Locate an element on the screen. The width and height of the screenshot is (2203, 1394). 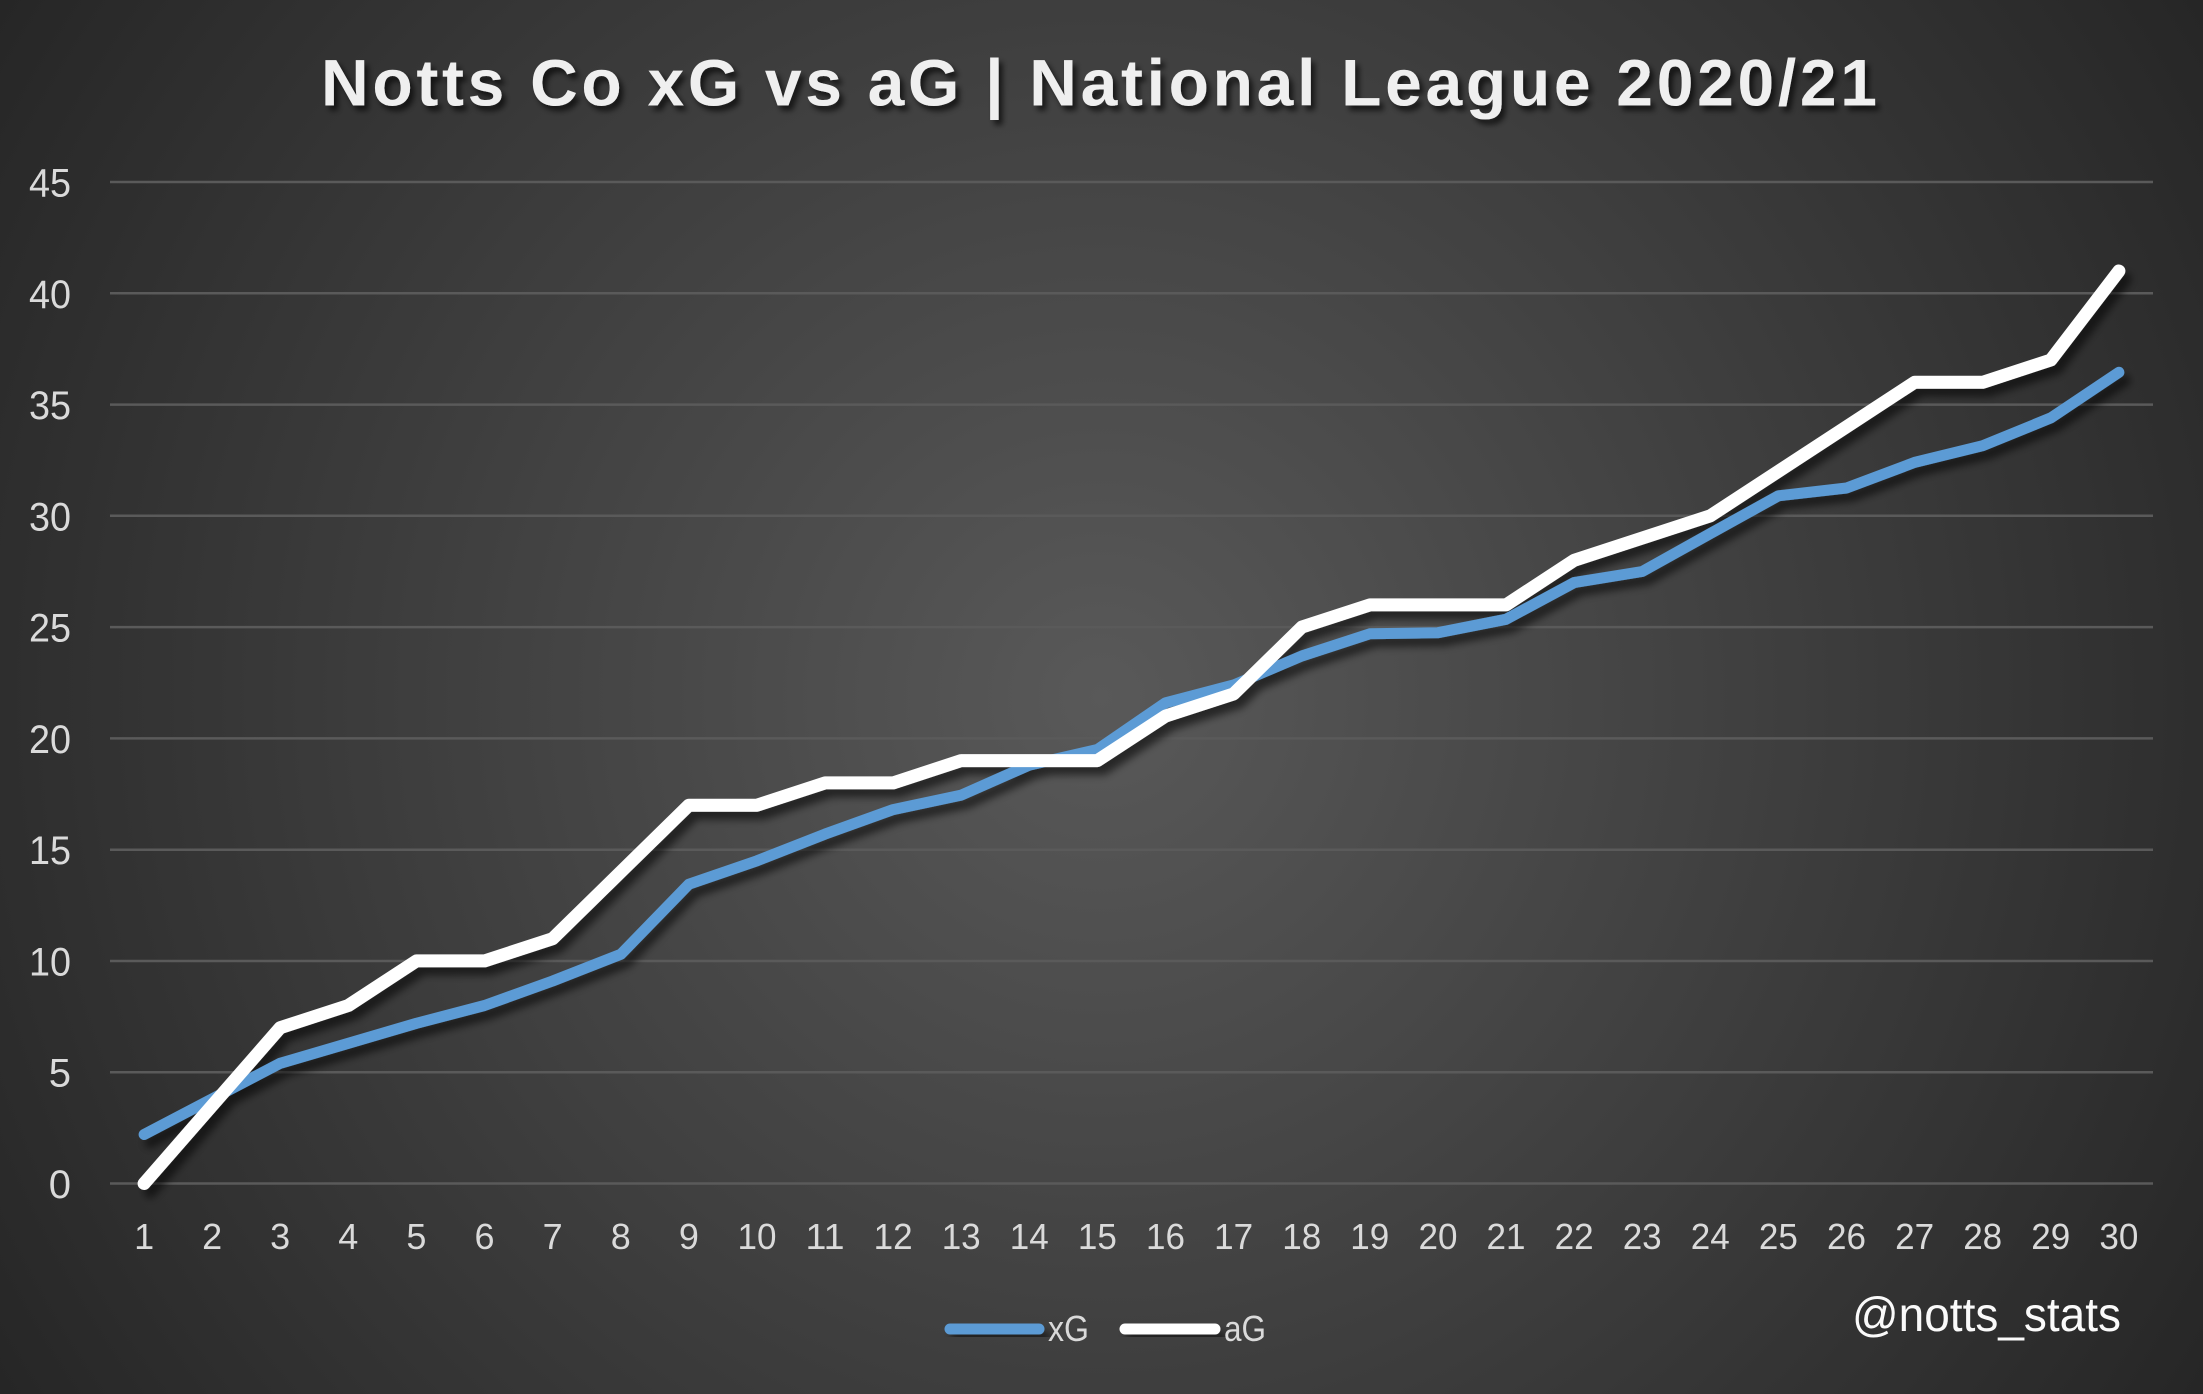
svg-text: 4 is located at coordinates (348, 1236).